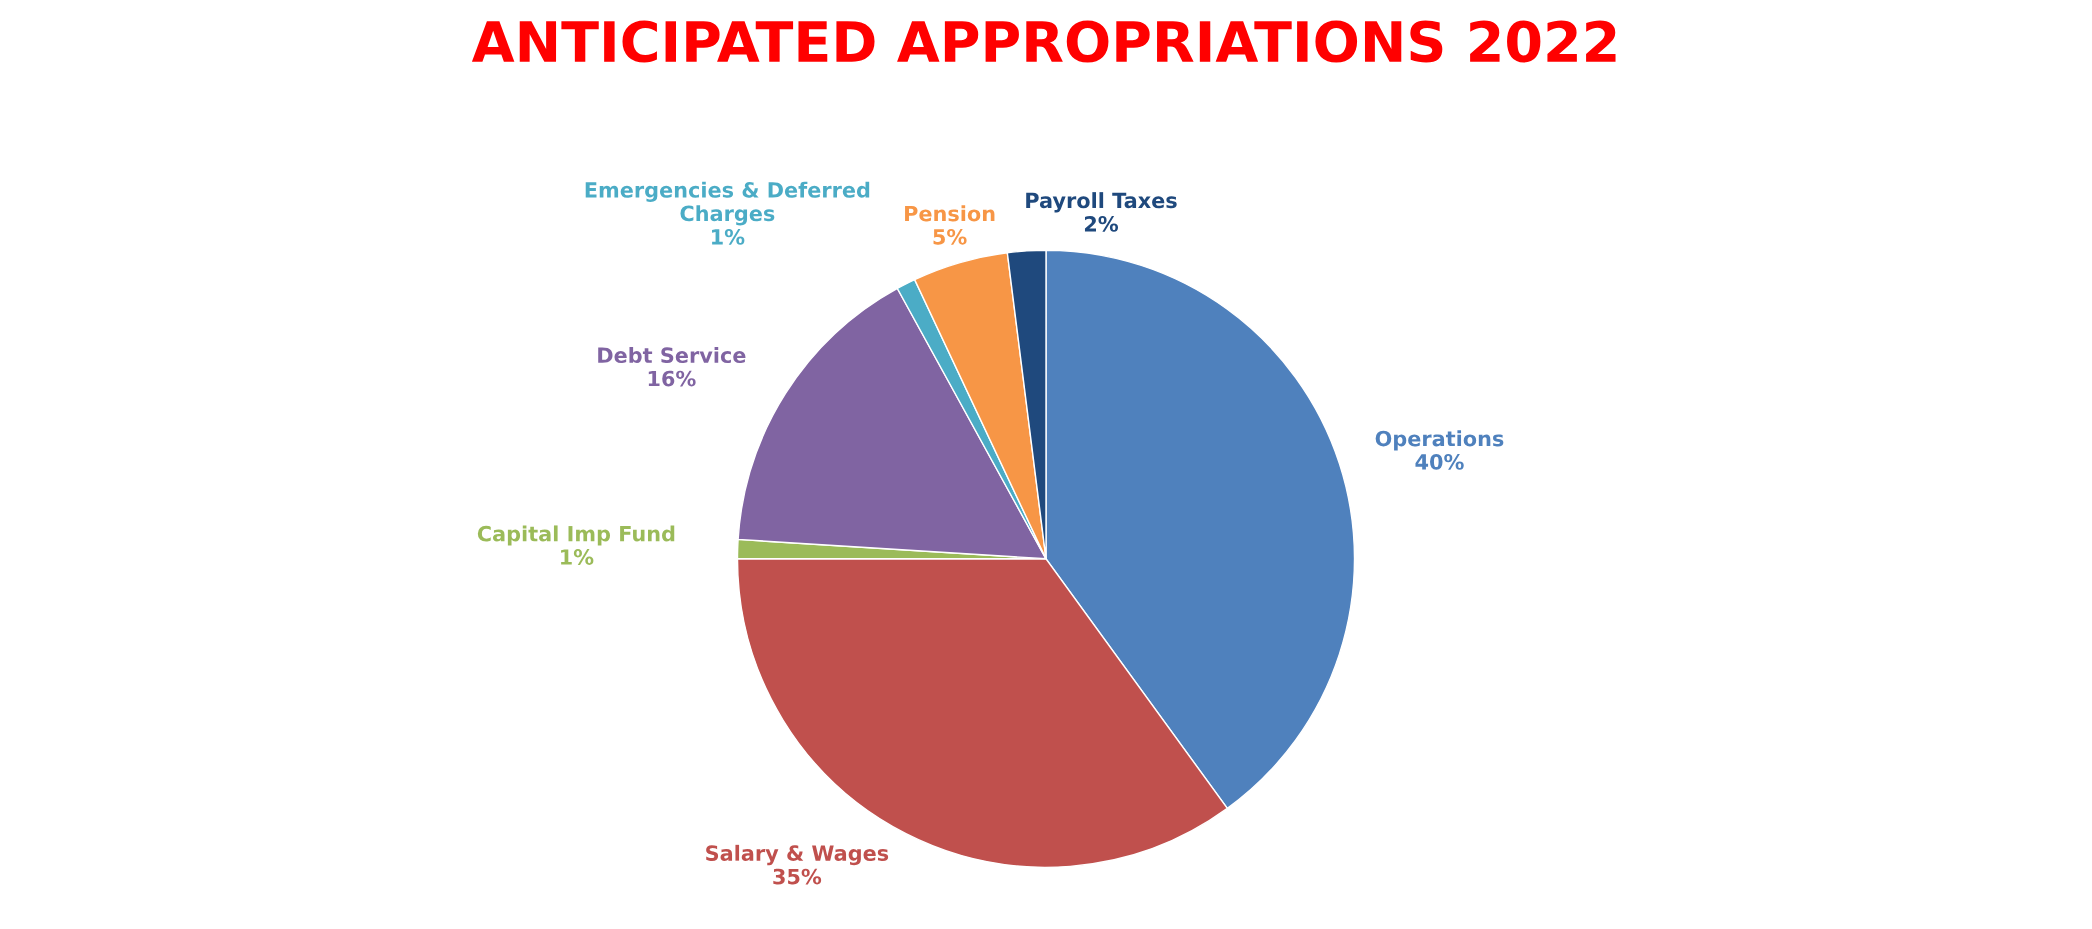 The image size is (2092, 929). I want to click on slice-label: Debt Service, so click(672, 355).